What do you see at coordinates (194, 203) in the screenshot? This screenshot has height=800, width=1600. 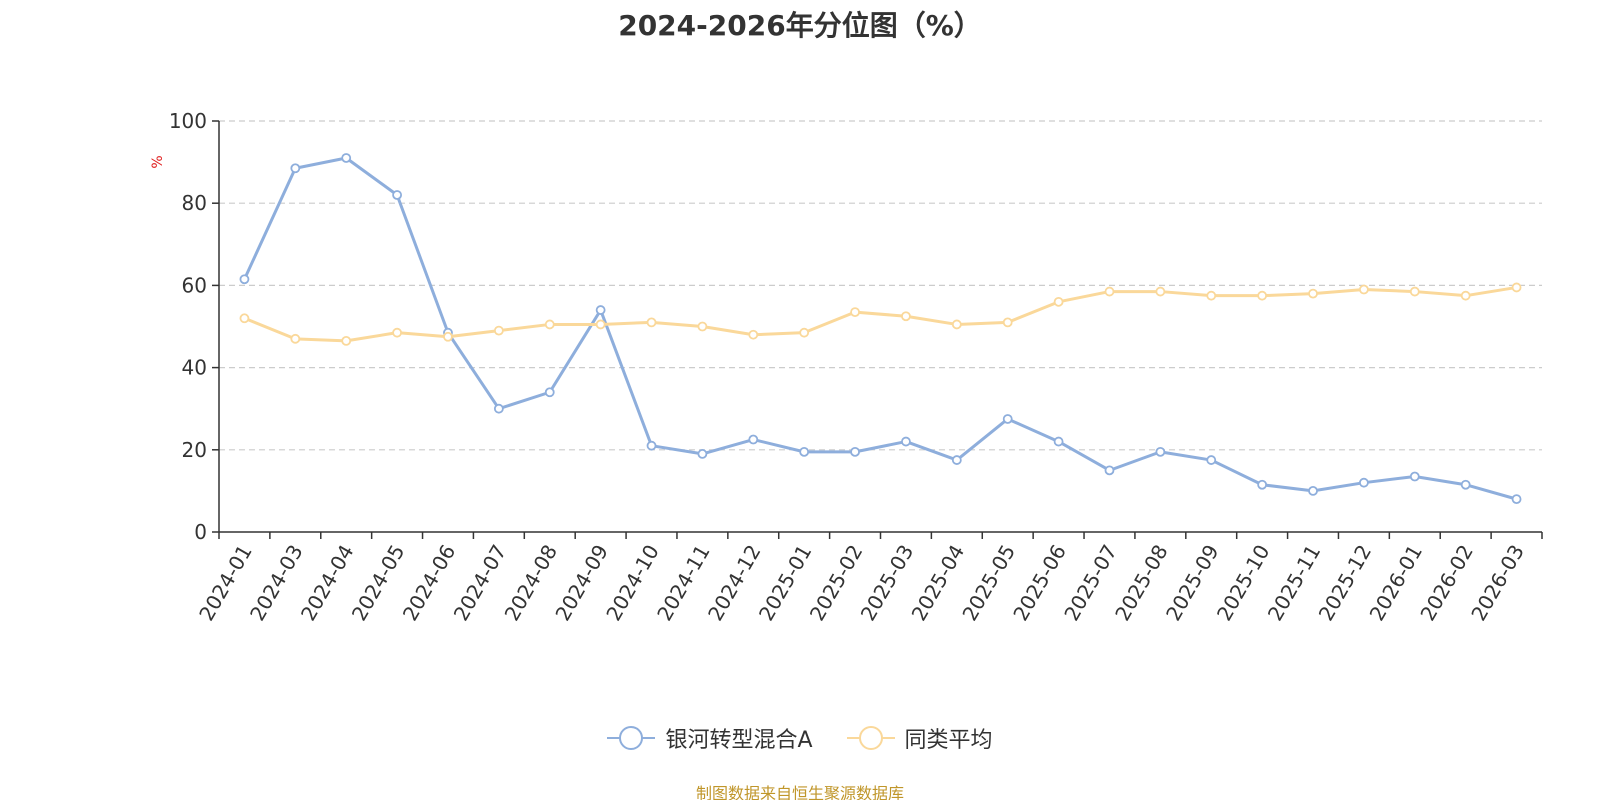 I see `y-tick-label: 80` at bounding box center [194, 203].